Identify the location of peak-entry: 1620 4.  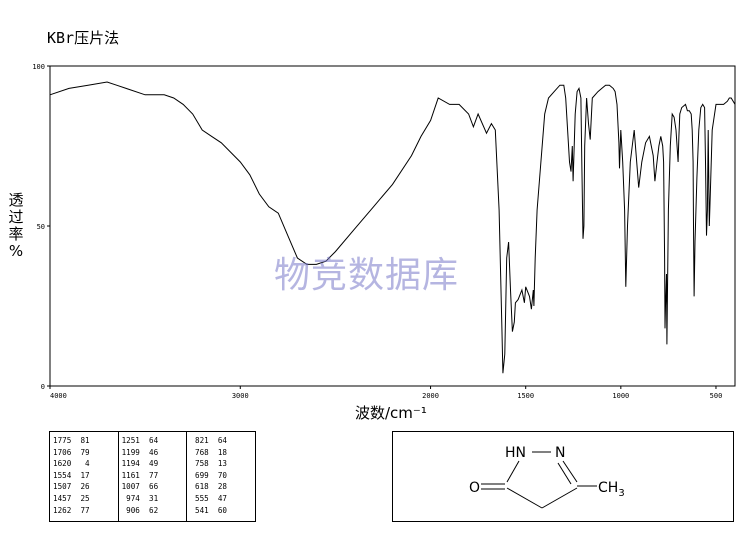
(84, 464).